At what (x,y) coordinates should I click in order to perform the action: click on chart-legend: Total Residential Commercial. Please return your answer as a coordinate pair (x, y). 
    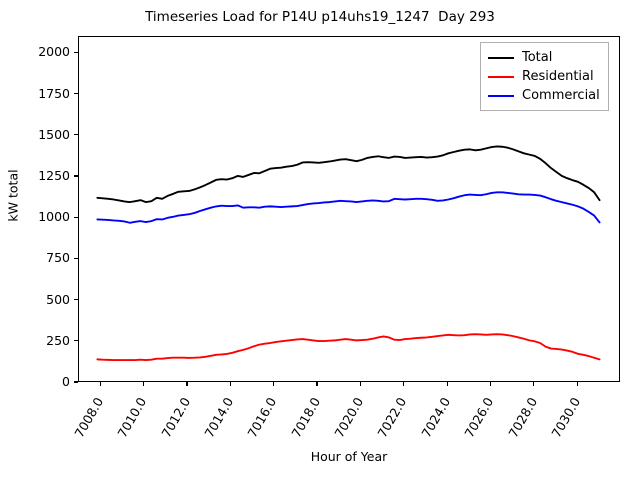
    Looking at the image, I should click on (544, 76).